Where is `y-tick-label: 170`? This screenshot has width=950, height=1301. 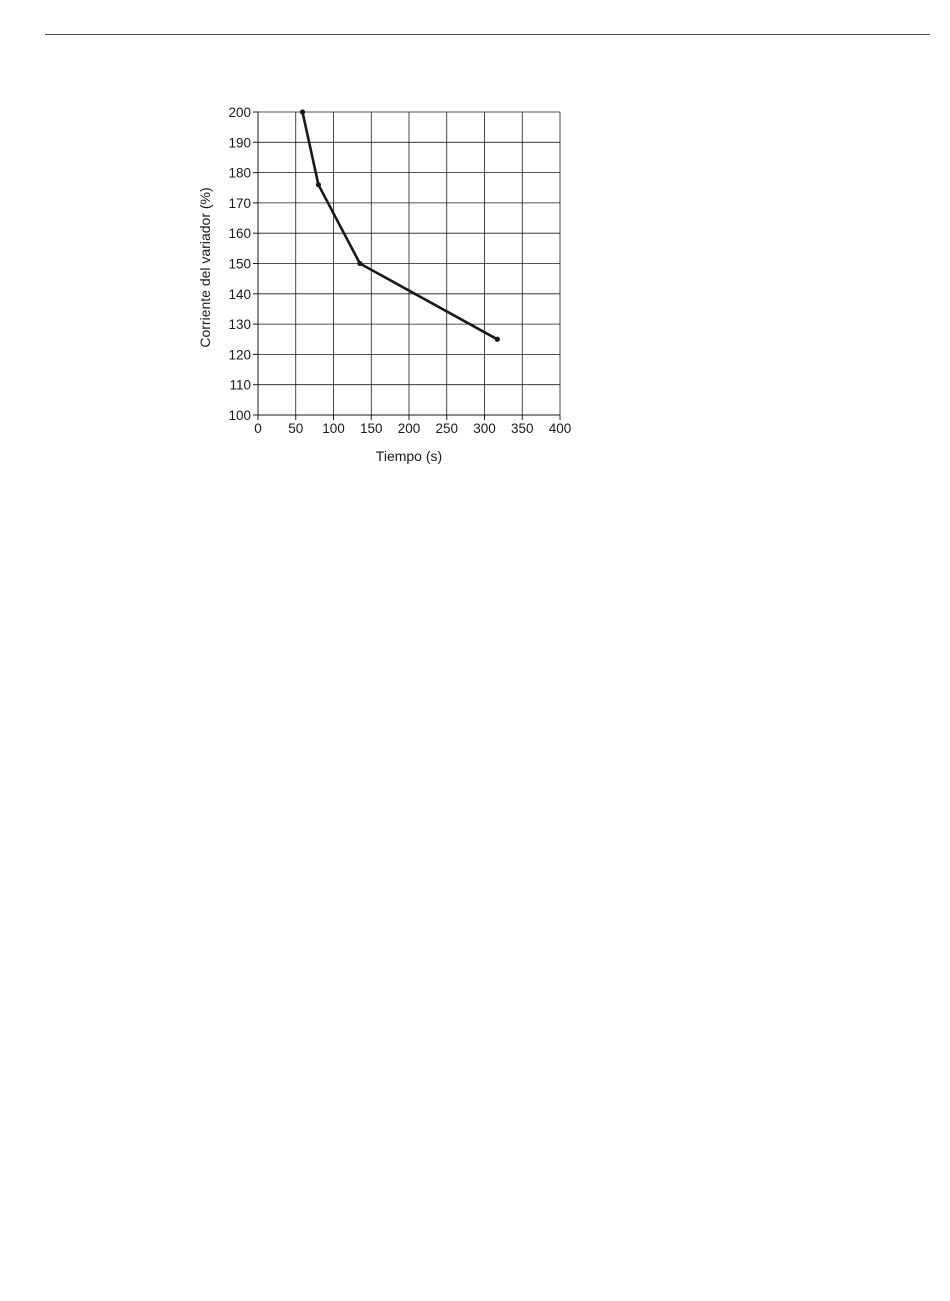
y-tick-label: 170 is located at coordinates (239, 203).